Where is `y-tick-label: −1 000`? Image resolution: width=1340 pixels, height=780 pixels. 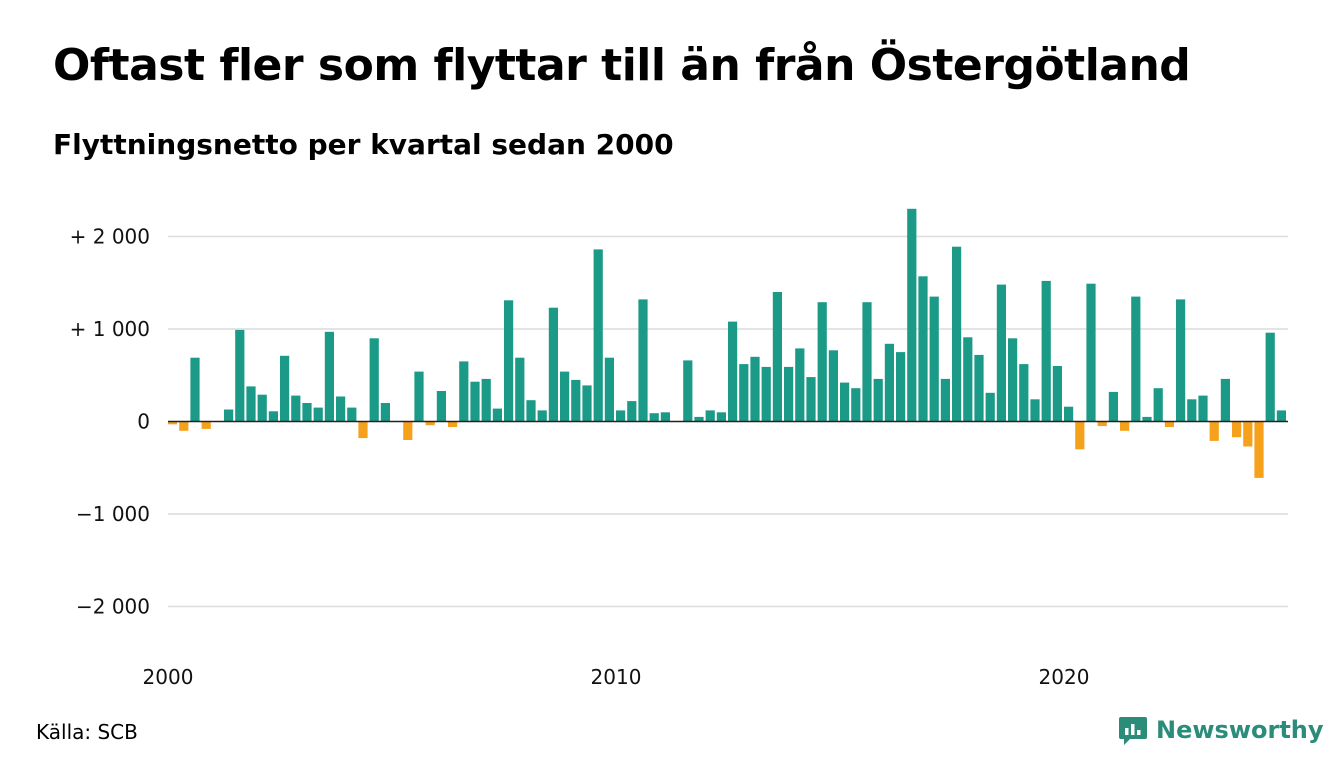 y-tick-label: −1 000 is located at coordinates (113, 514).